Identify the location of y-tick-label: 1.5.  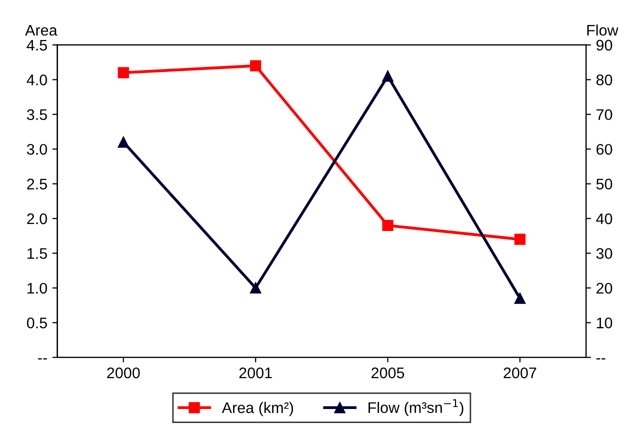
(37, 253).